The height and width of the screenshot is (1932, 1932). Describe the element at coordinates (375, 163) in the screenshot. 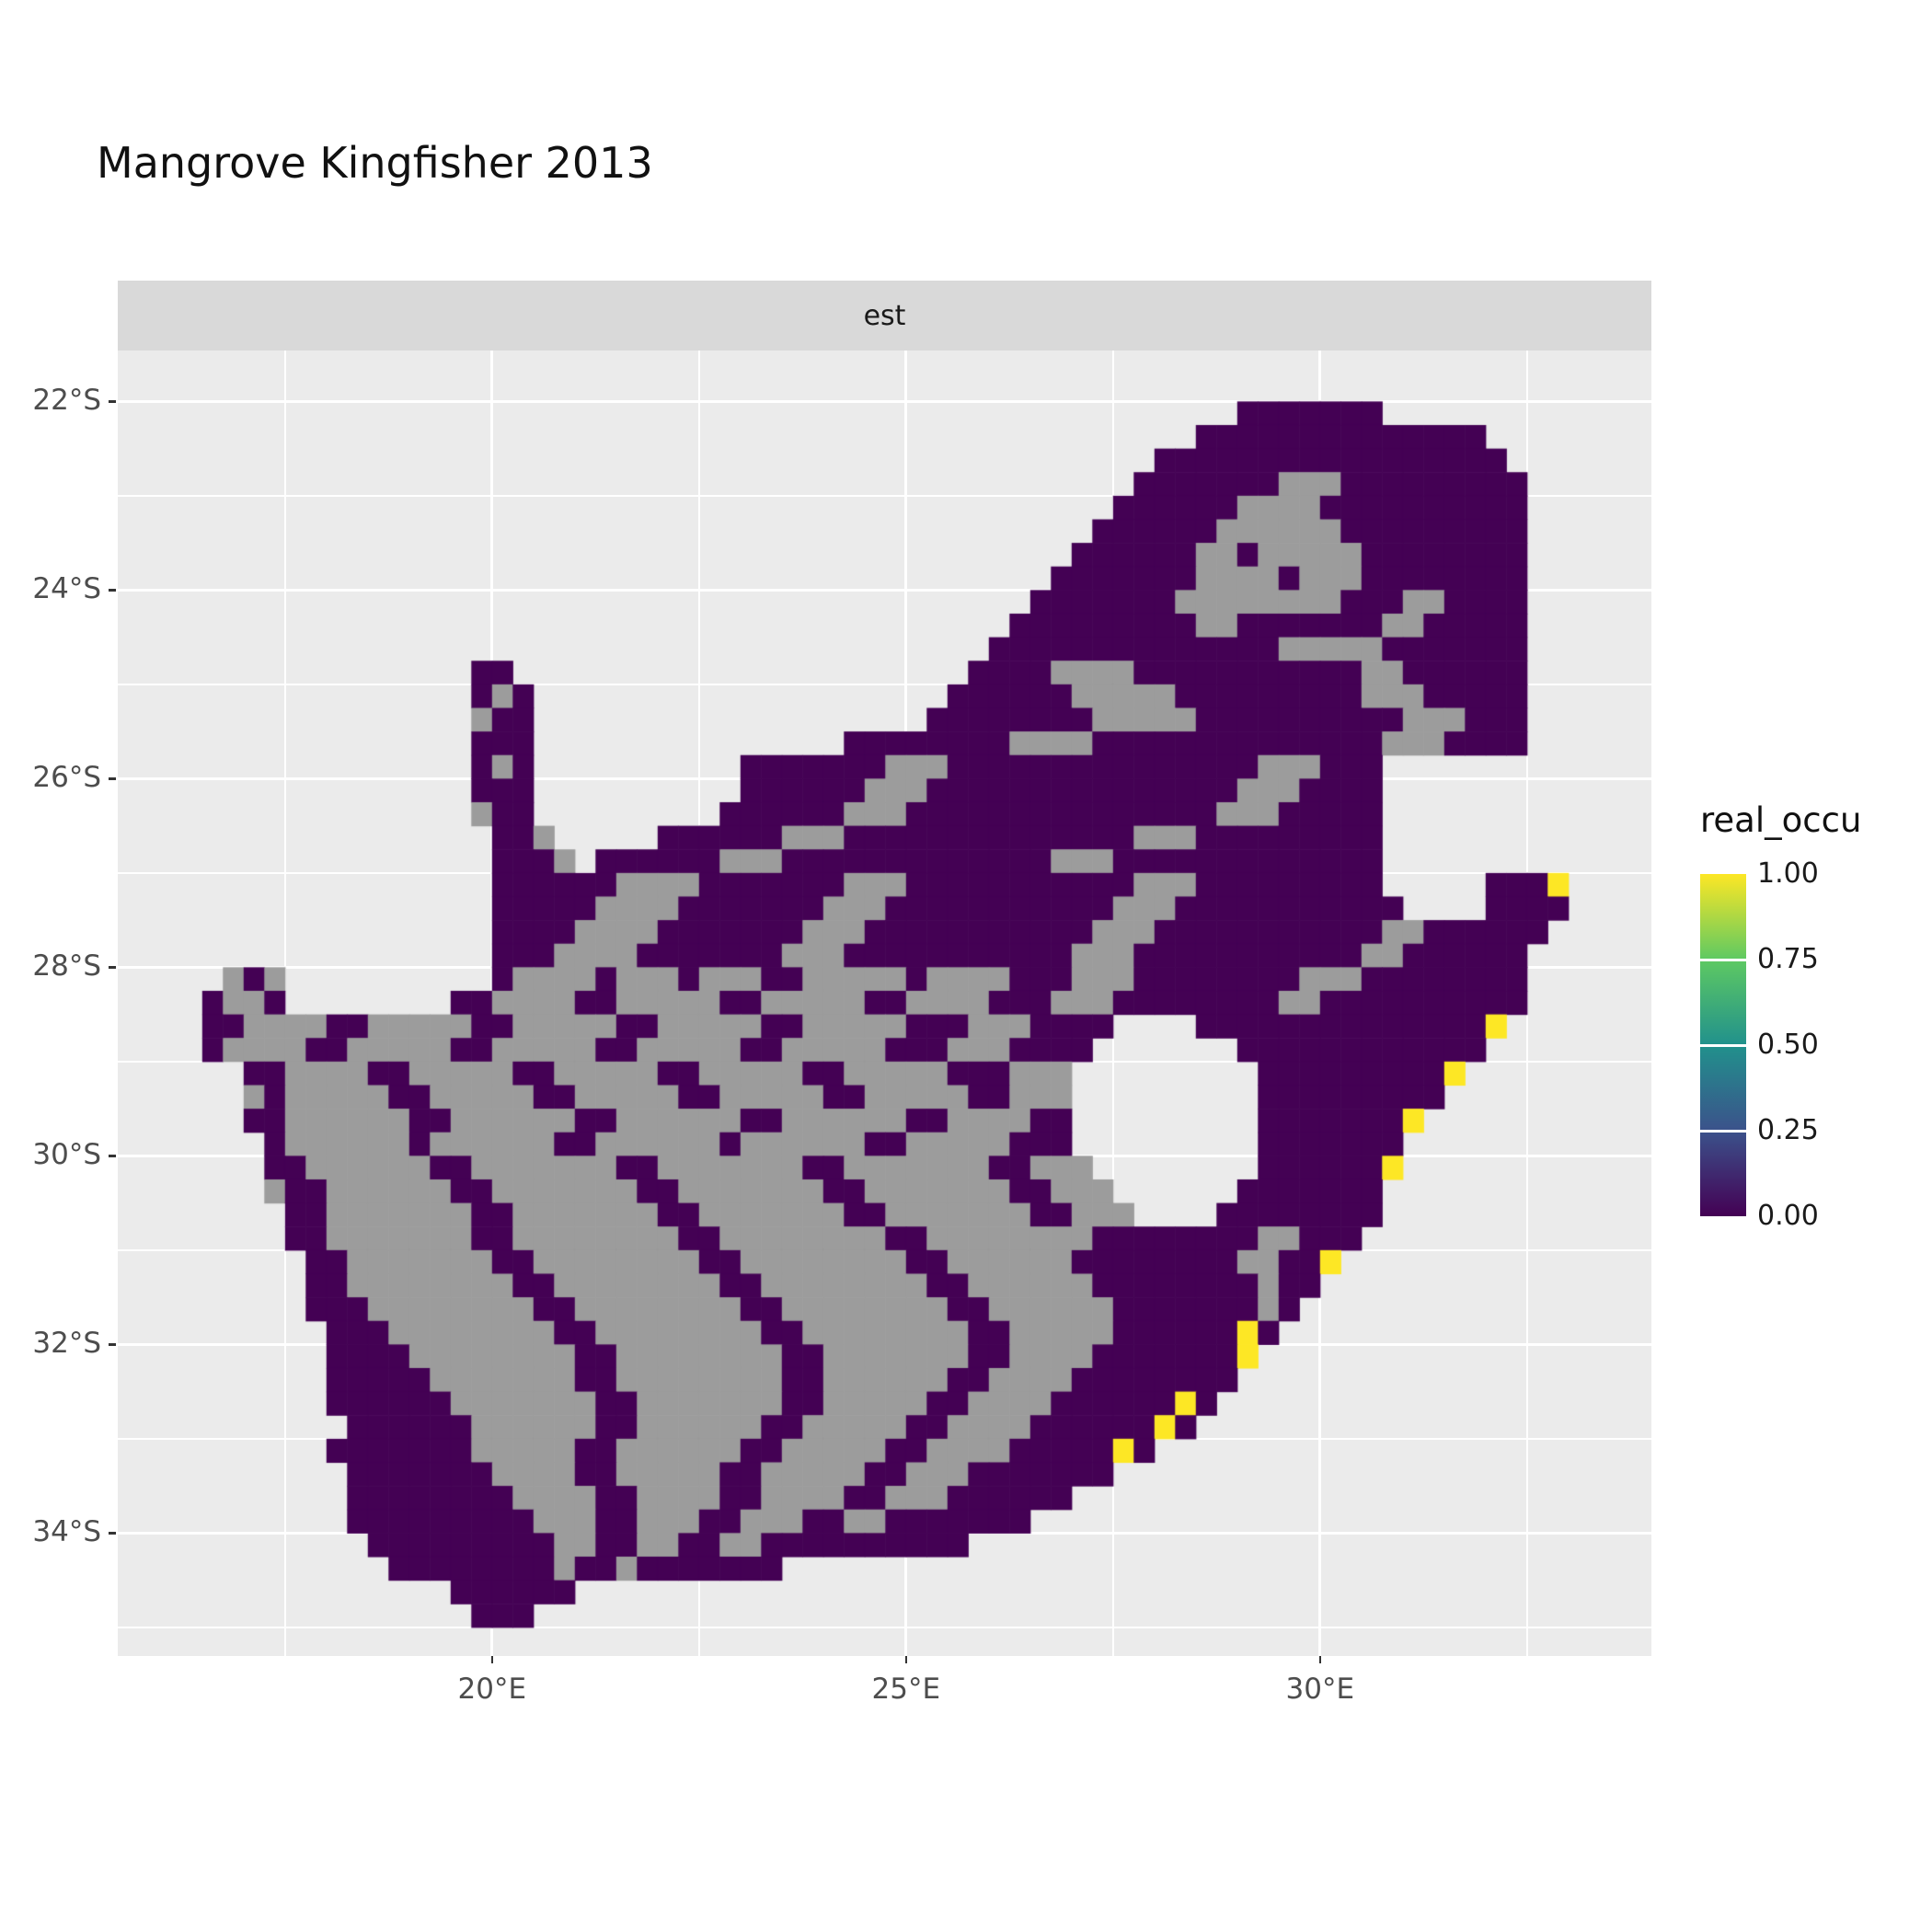

I see `page-title: Mangrove Kingfisher 2013` at that location.